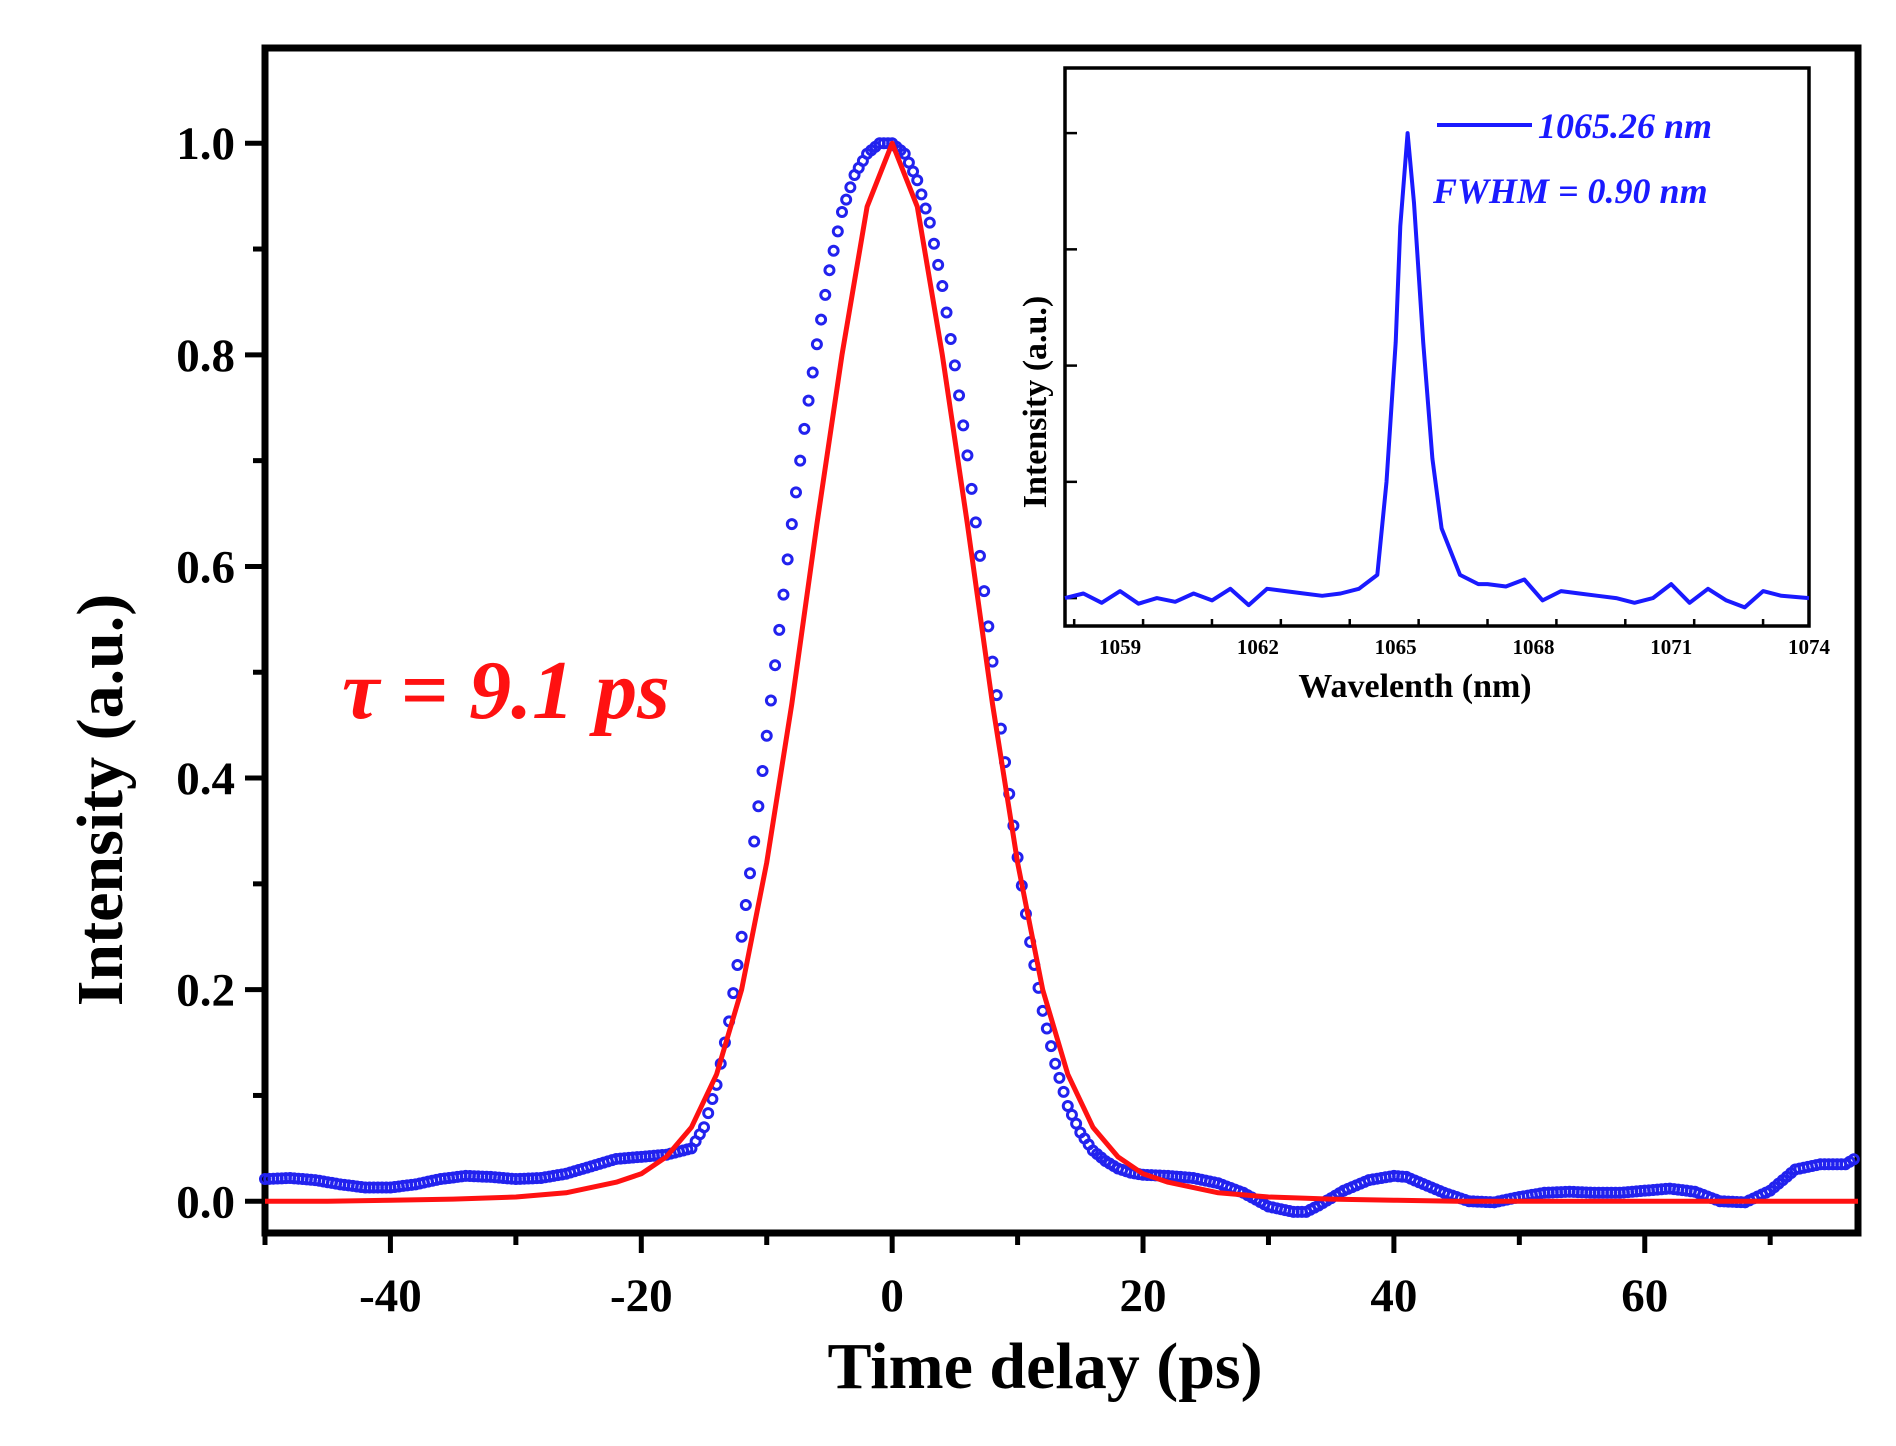 This screenshot has width=1896, height=1446. Describe the element at coordinates (1143, 1296) in the screenshot. I see `main-x-tick-label: 20` at that location.